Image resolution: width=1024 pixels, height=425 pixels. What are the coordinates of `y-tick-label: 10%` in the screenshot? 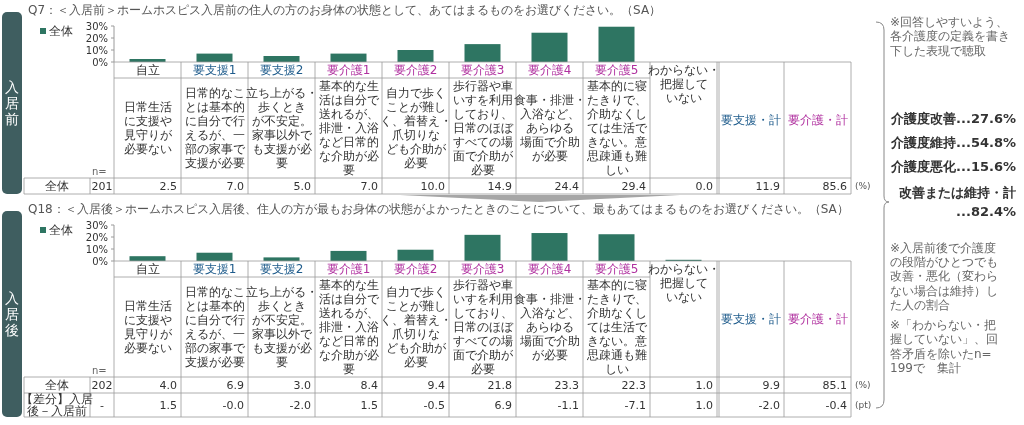 It's located at (96, 249).